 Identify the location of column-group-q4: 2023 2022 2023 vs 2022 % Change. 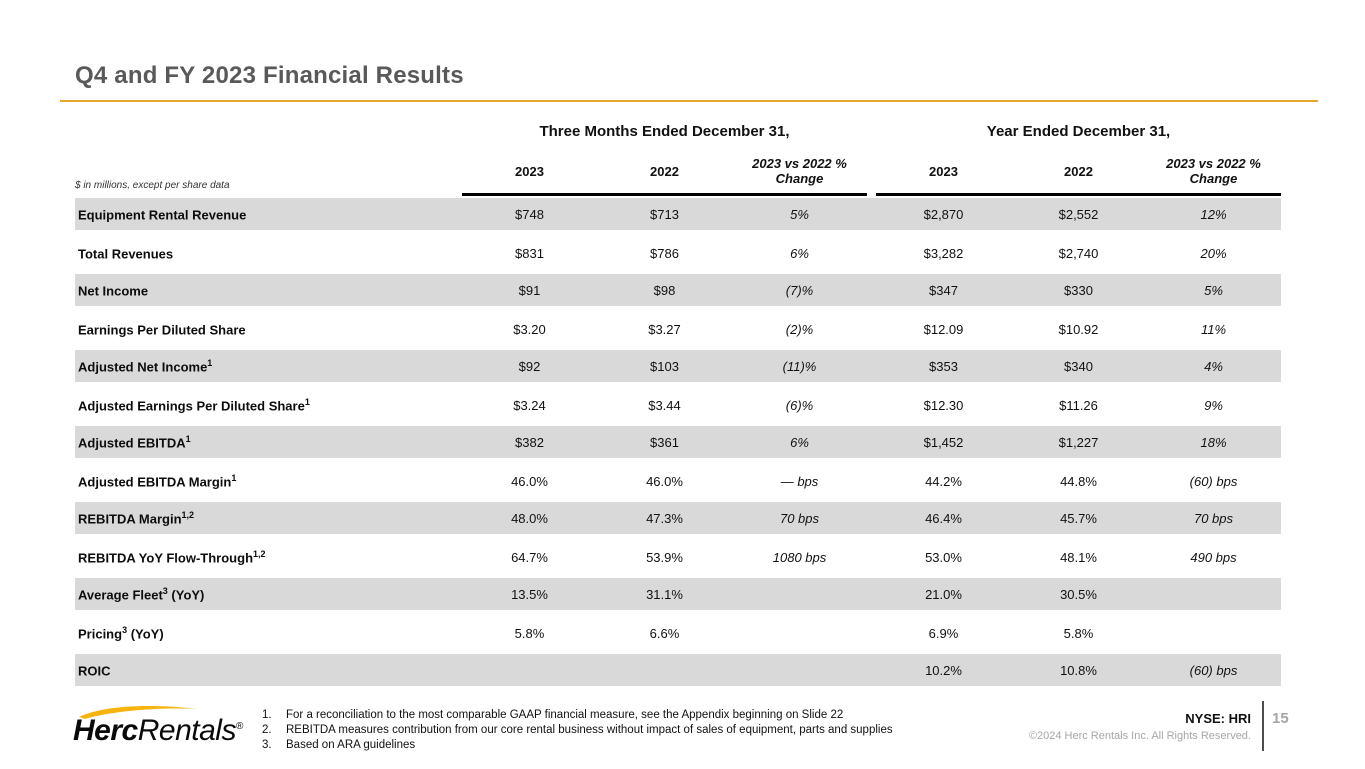
(664, 172).